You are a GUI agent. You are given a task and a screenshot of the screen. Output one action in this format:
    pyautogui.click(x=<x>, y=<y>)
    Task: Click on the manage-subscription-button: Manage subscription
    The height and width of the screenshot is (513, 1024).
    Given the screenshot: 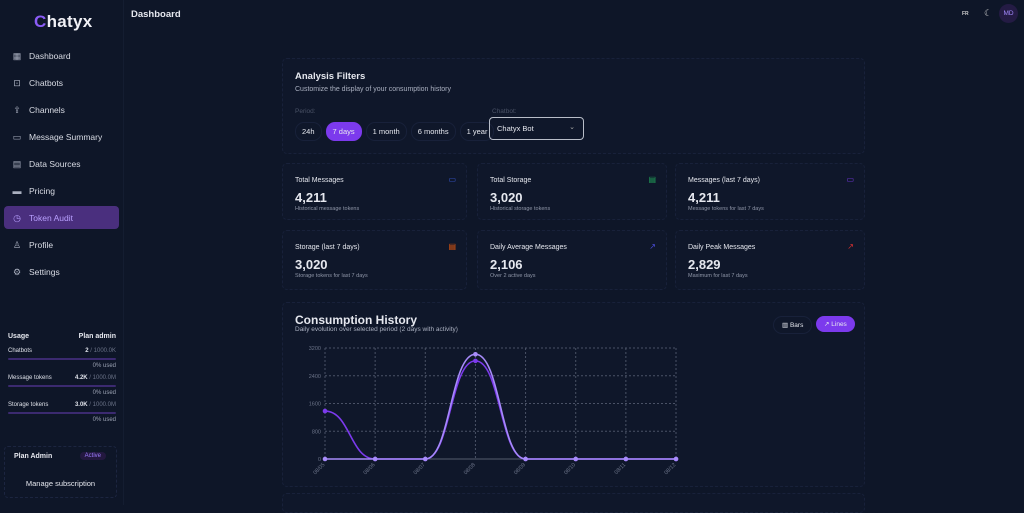 What is the action you would take?
    pyautogui.click(x=60, y=483)
    